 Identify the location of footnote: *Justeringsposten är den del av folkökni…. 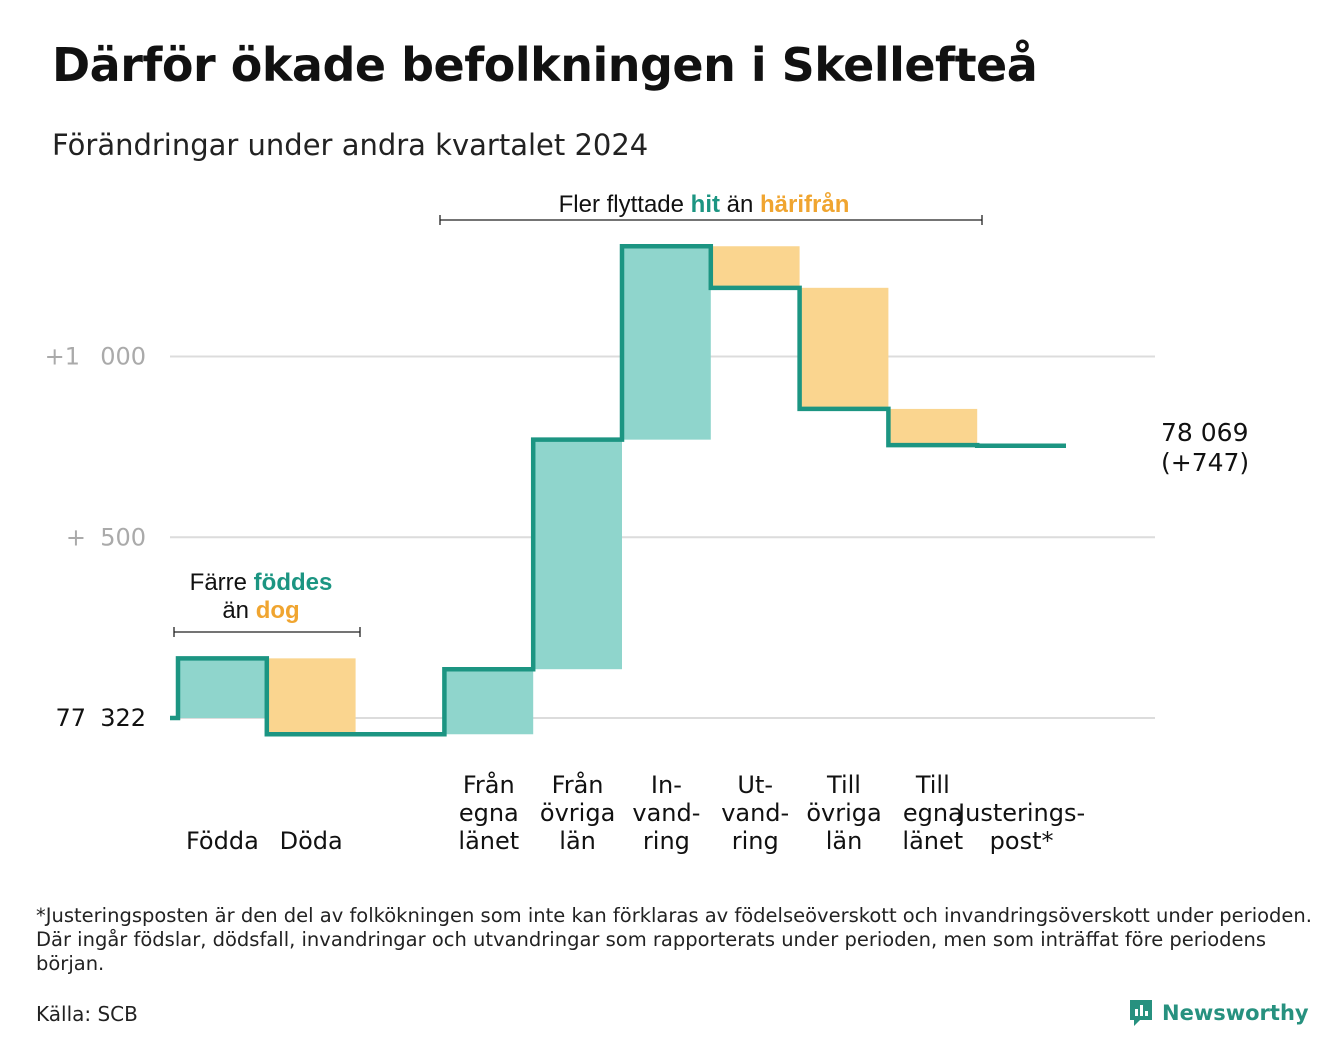
(674, 939).